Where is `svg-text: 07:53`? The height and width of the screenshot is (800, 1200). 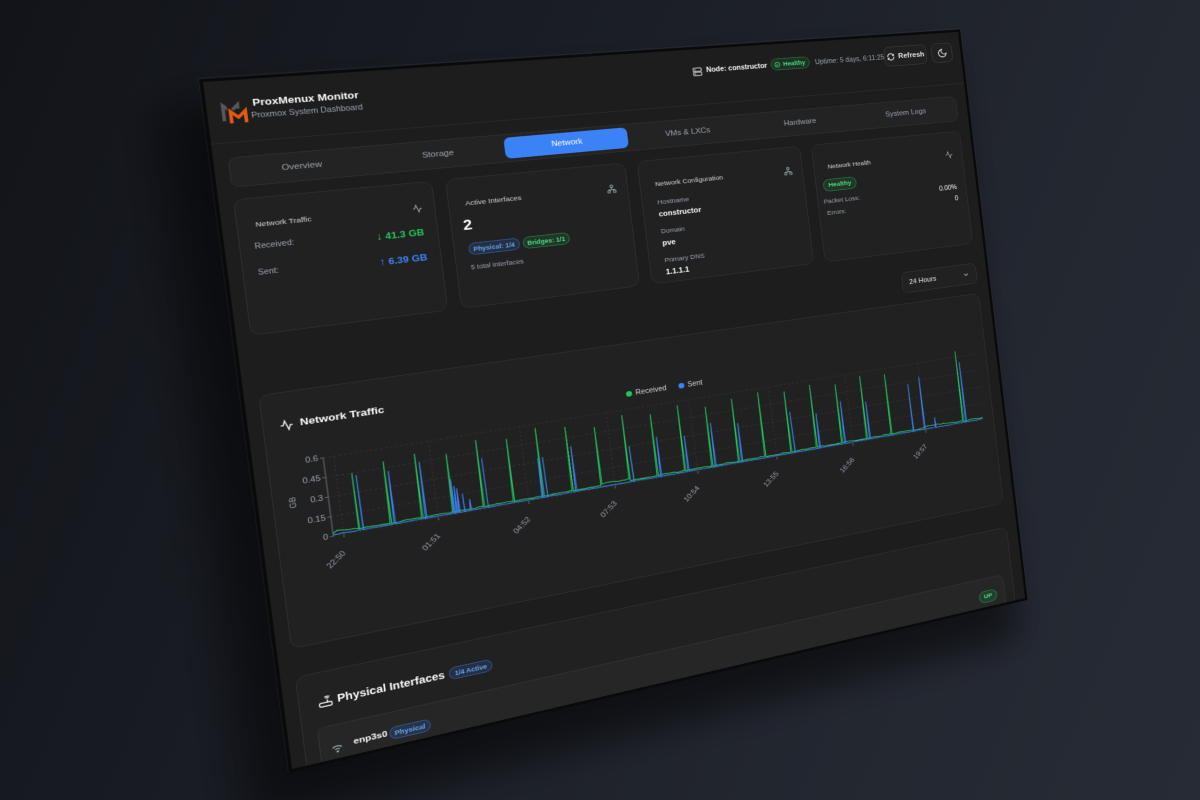 svg-text: 07:53 is located at coordinates (608, 509).